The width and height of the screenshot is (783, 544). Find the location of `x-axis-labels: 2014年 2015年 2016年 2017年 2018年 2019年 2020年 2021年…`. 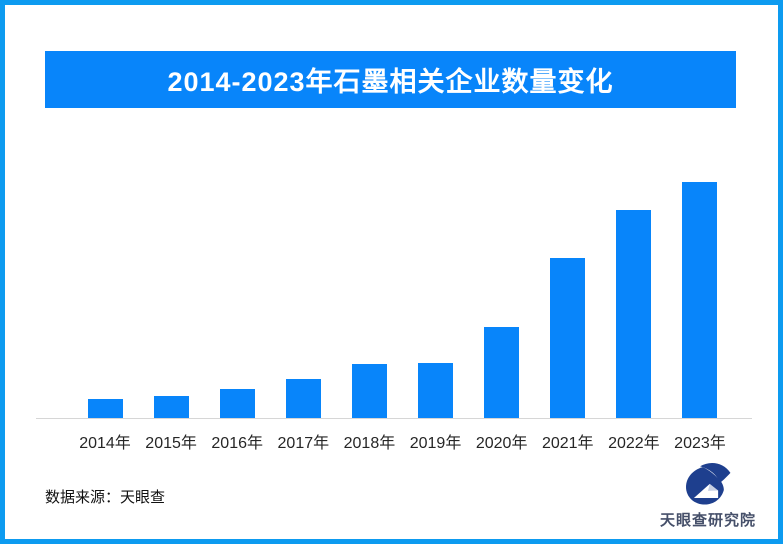

x-axis-labels: 2014年 2015年 2016年 2017年 2018年 2019年 2020年 2021年… is located at coordinates (402, 441).